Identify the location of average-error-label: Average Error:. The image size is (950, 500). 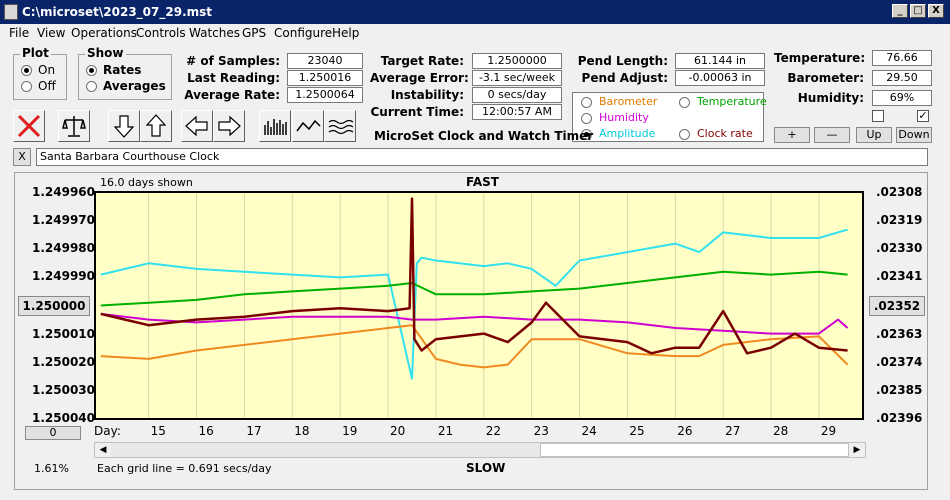
(419, 78).